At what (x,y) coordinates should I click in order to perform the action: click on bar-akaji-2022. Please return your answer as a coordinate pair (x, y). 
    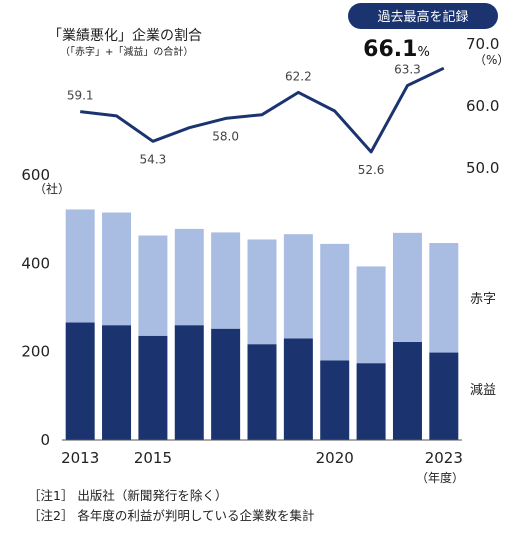
    Looking at the image, I should click on (407, 287).